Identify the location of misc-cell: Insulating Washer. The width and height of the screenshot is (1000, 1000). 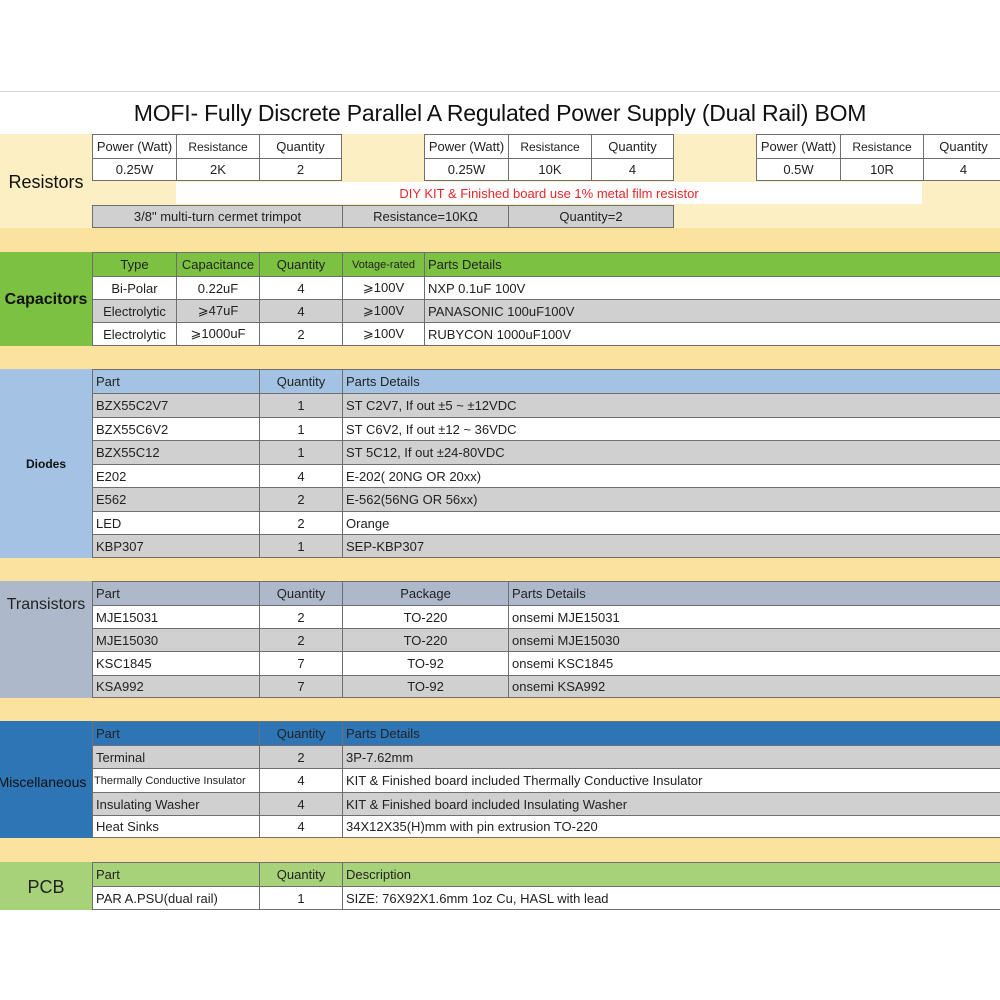
(175, 803).